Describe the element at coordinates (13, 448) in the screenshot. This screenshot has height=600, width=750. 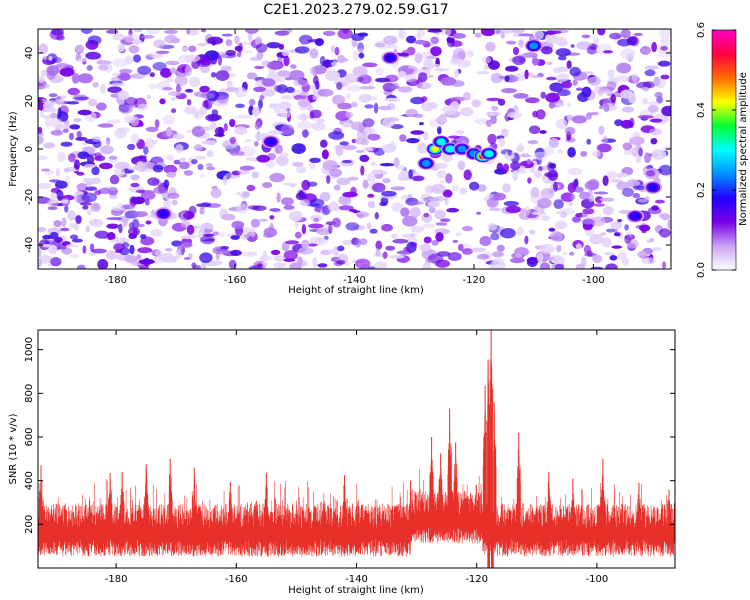
I see `snr-y-axis-label: SNR (10 * v/v)` at that location.